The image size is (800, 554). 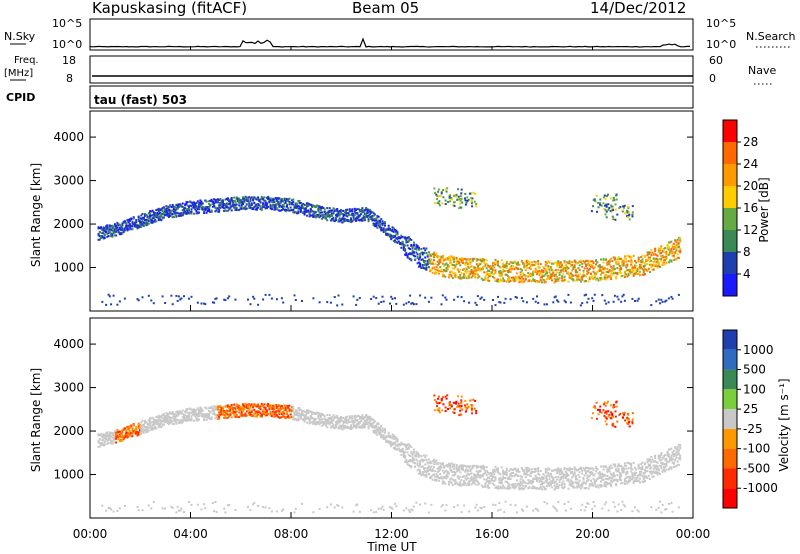 I want to click on cpid-label: CPID, so click(x=20, y=97).